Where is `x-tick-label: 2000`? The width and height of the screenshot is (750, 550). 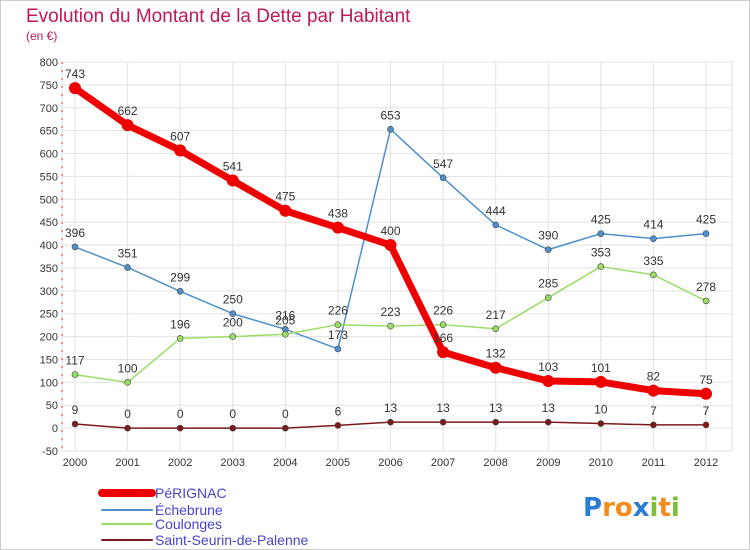
x-tick-label: 2000 is located at coordinates (75, 463).